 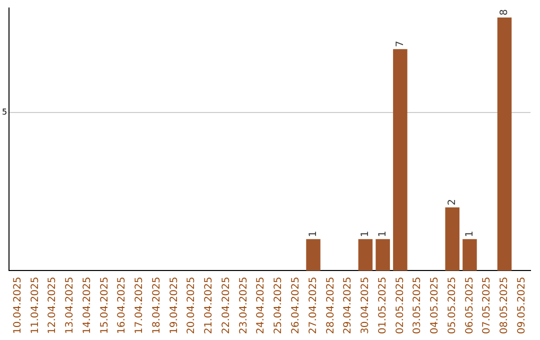 I want to click on x-tick-label: 22.04.2025, so click(x=226, y=305).